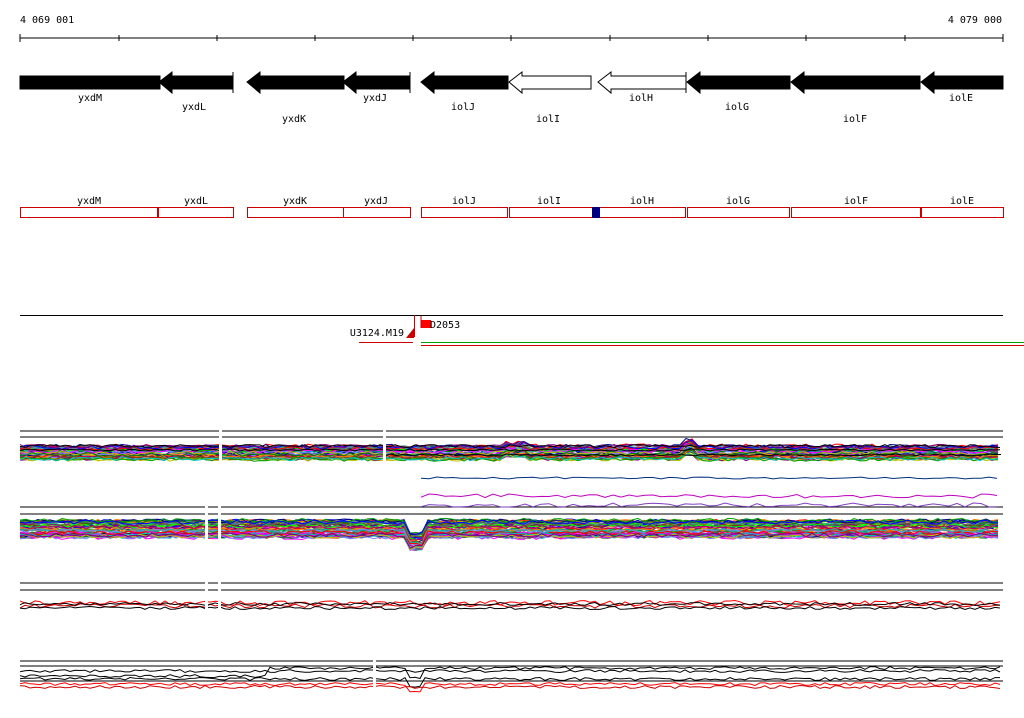 The image size is (1024, 718). I want to click on feature-label-iolI: iolI, so click(549, 201).